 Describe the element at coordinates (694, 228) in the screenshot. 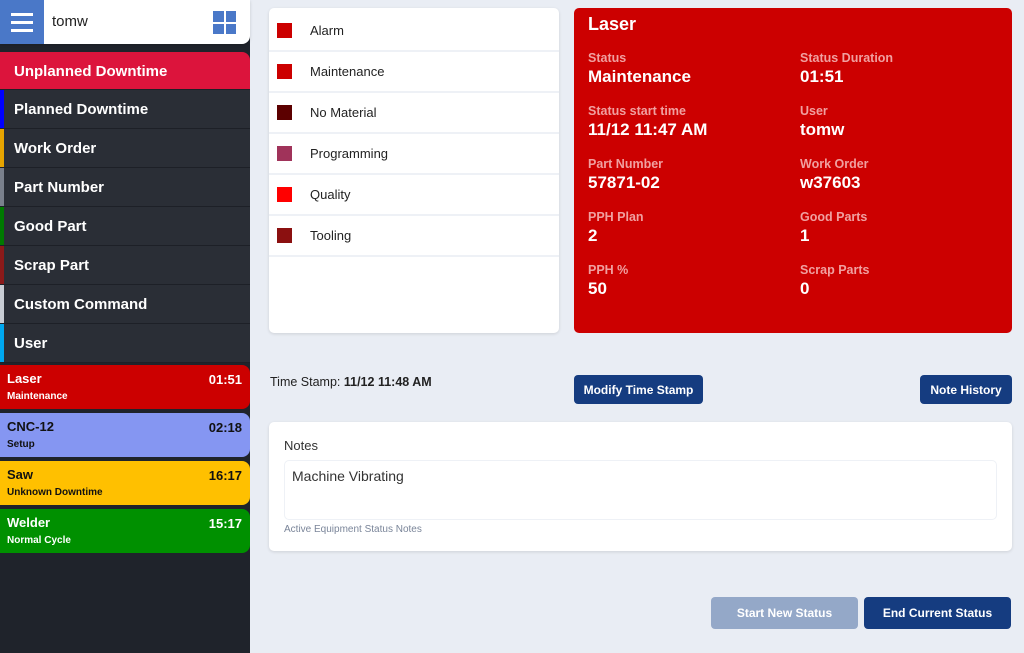

I see `detail-field: PPH Plan 2` at that location.